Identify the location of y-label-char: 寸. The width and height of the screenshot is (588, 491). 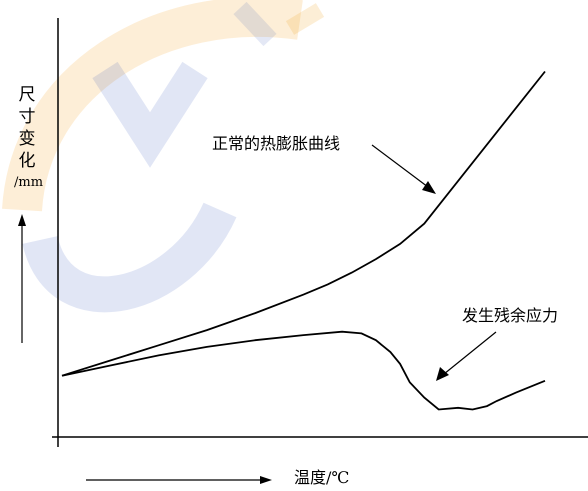
(27, 117).